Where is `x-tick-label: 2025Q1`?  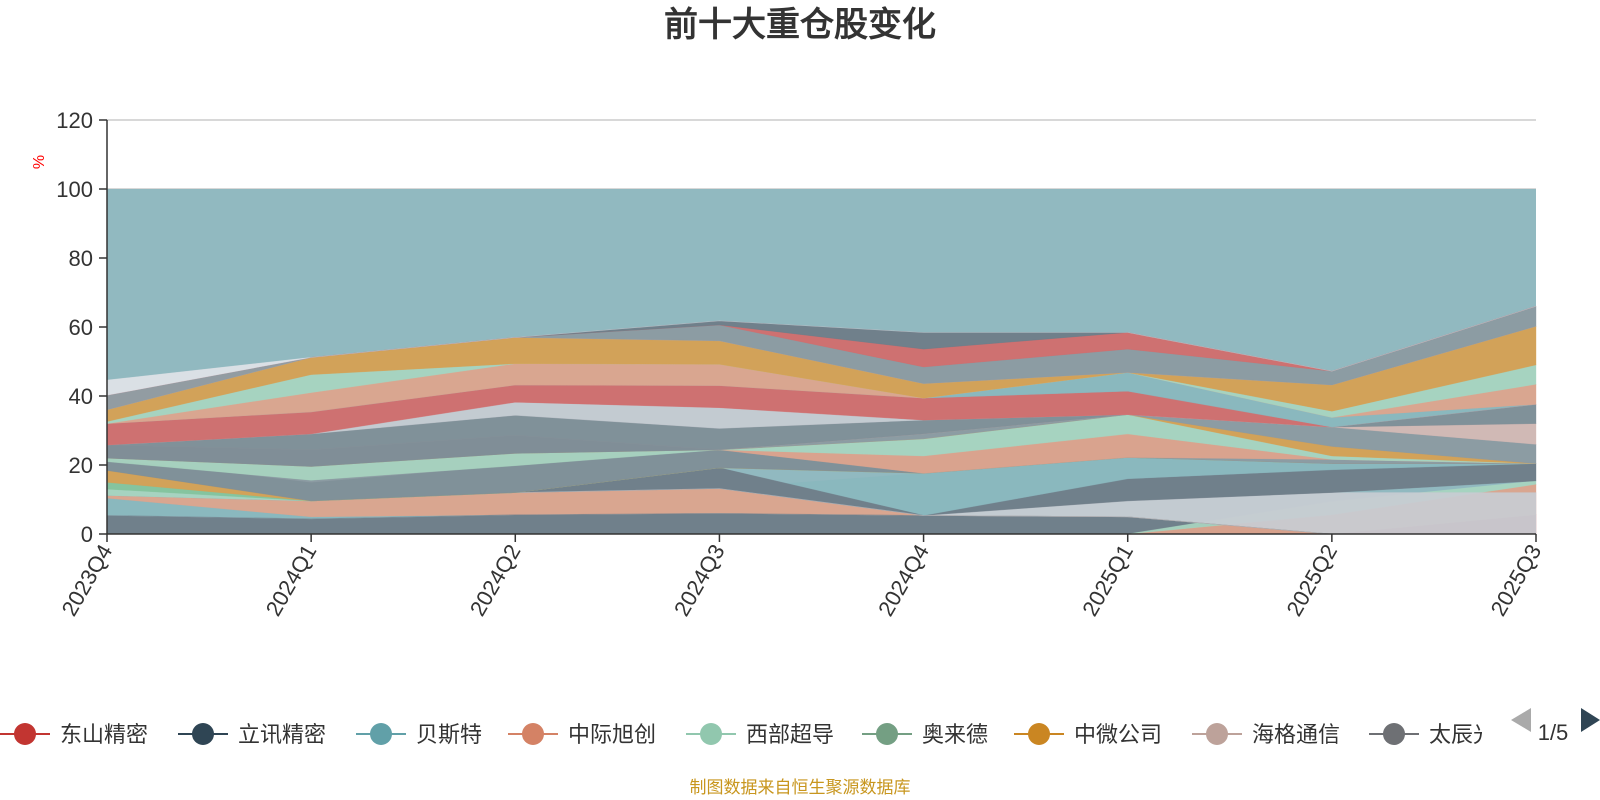 x-tick-label: 2025Q1 is located at coordinates (1107, 580).